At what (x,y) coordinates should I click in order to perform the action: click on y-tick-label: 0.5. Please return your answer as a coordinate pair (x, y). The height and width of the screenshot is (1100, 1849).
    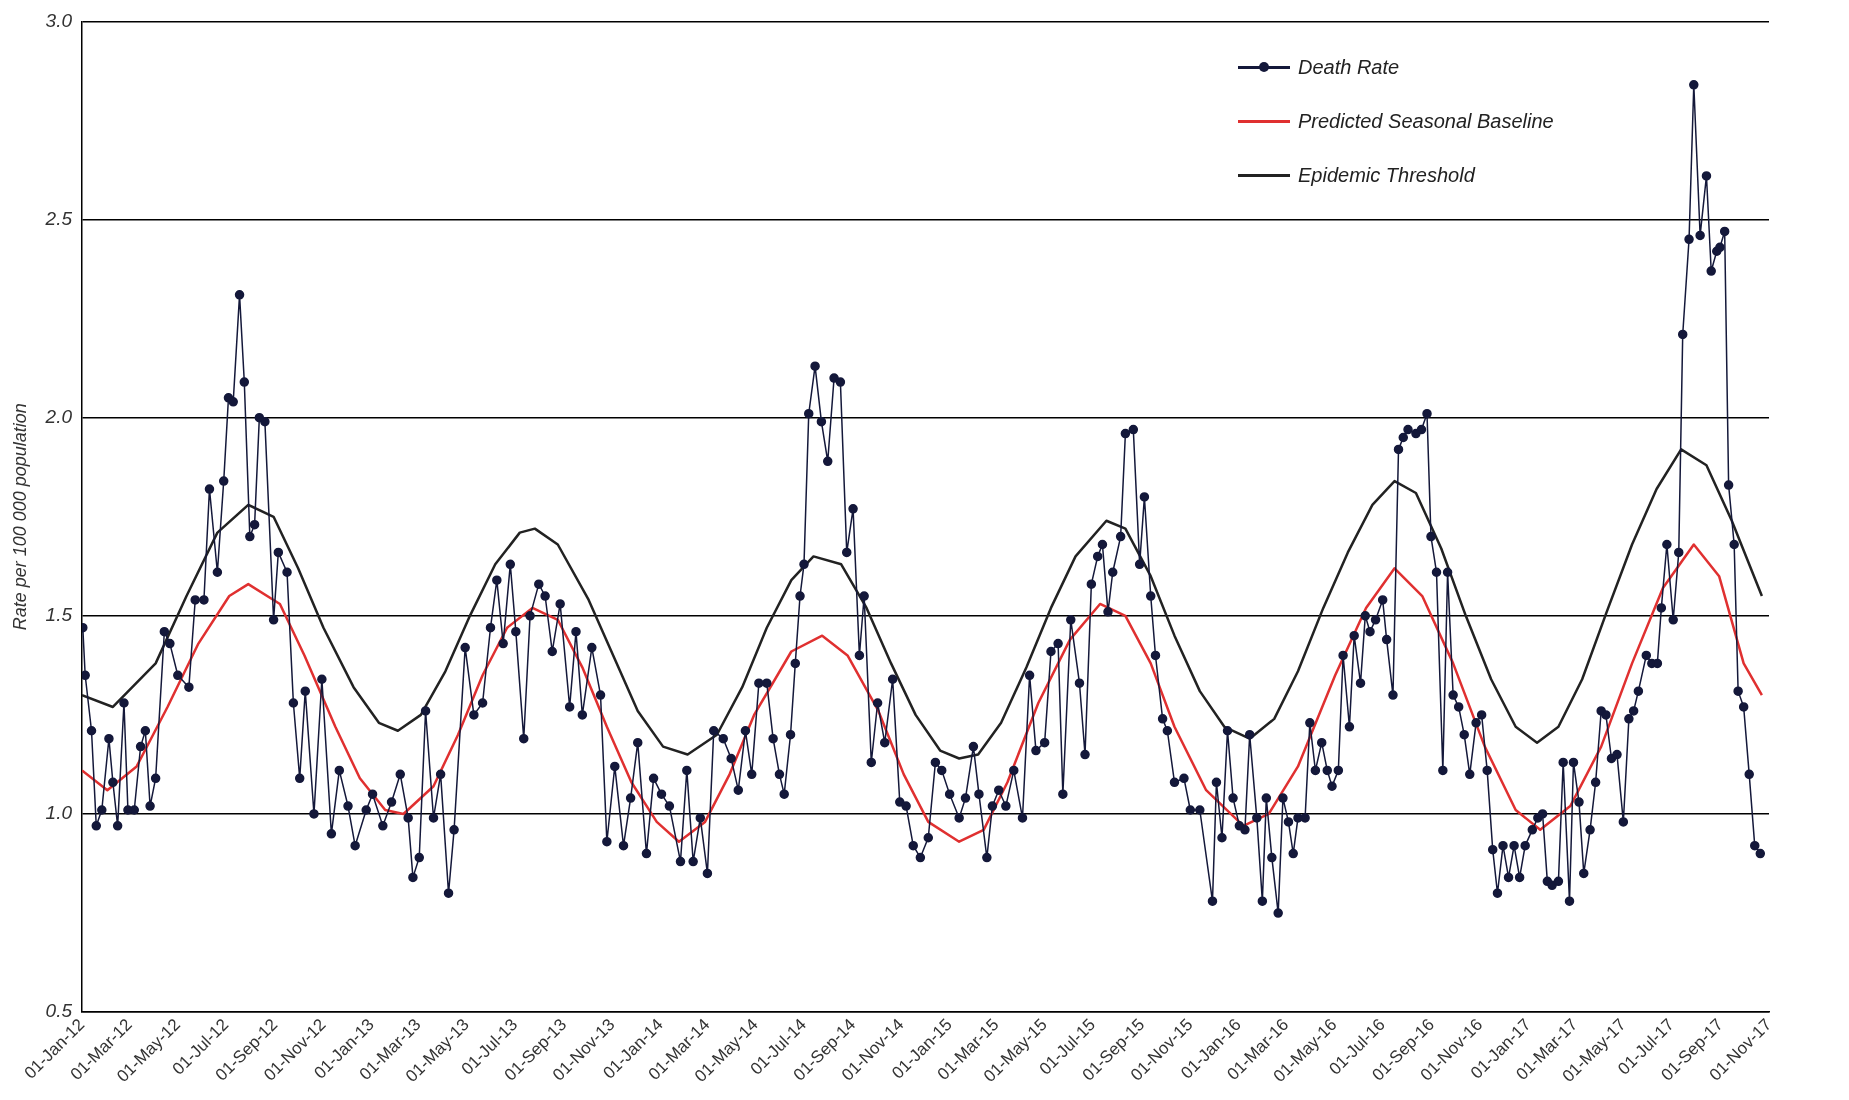
    Looking at the image, I should click on (59, 1011).